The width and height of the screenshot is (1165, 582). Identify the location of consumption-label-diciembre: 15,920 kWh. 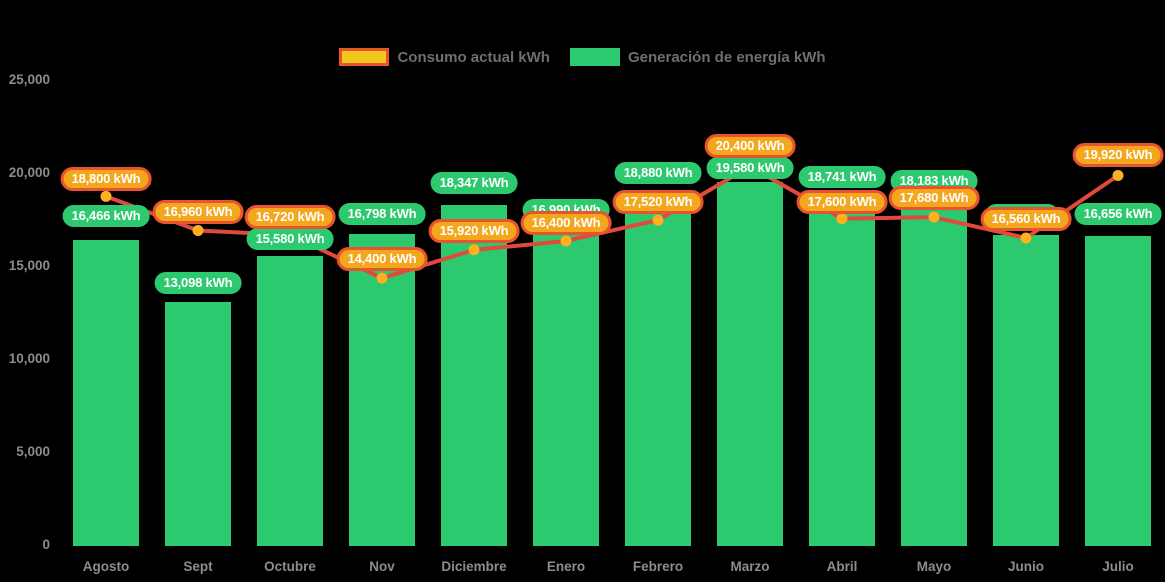
(474, 231).